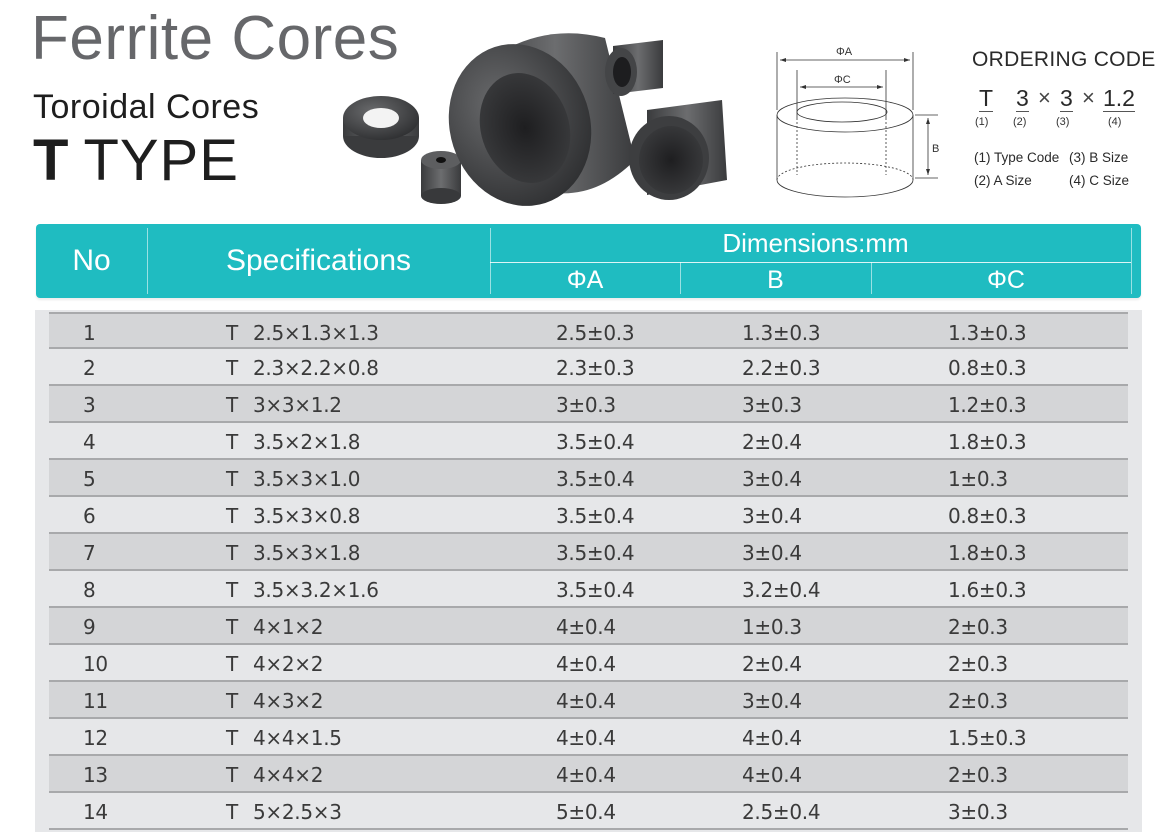 This screenshot has height=832, width=1170. I want to click on legend-c-size: (4) C Size, so click(1099, 180).